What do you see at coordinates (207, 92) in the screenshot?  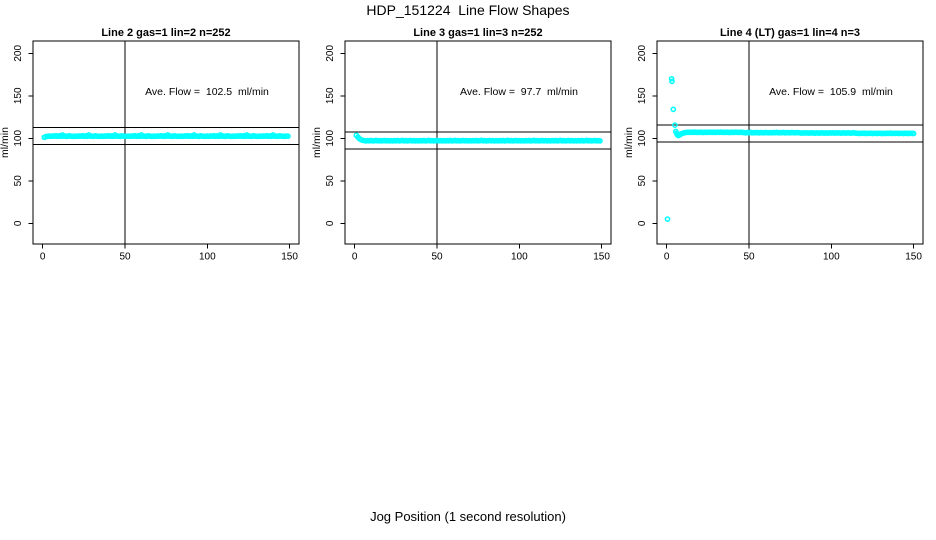 I see `ave-flow-annotation: Ave. Flow = 102.5 ml/min` at bounding box center [207, 92].